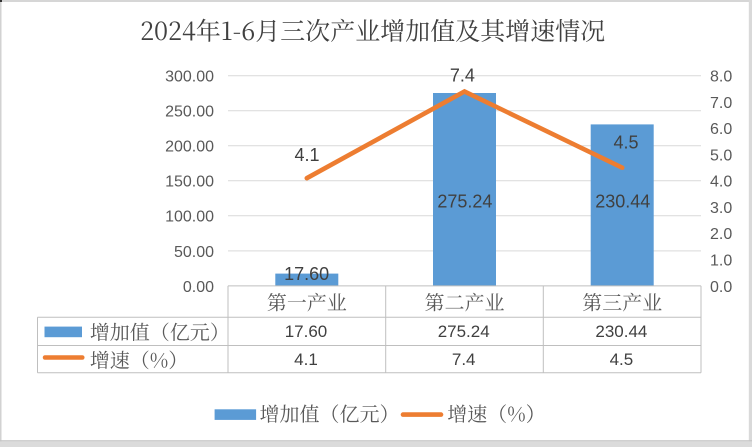 The height and width of the screenshot is (447, 752). What do you see at coordinates (189, 112) in the screenshot?
I see `svg-text: 250.00` at bounding box center [189, 112].